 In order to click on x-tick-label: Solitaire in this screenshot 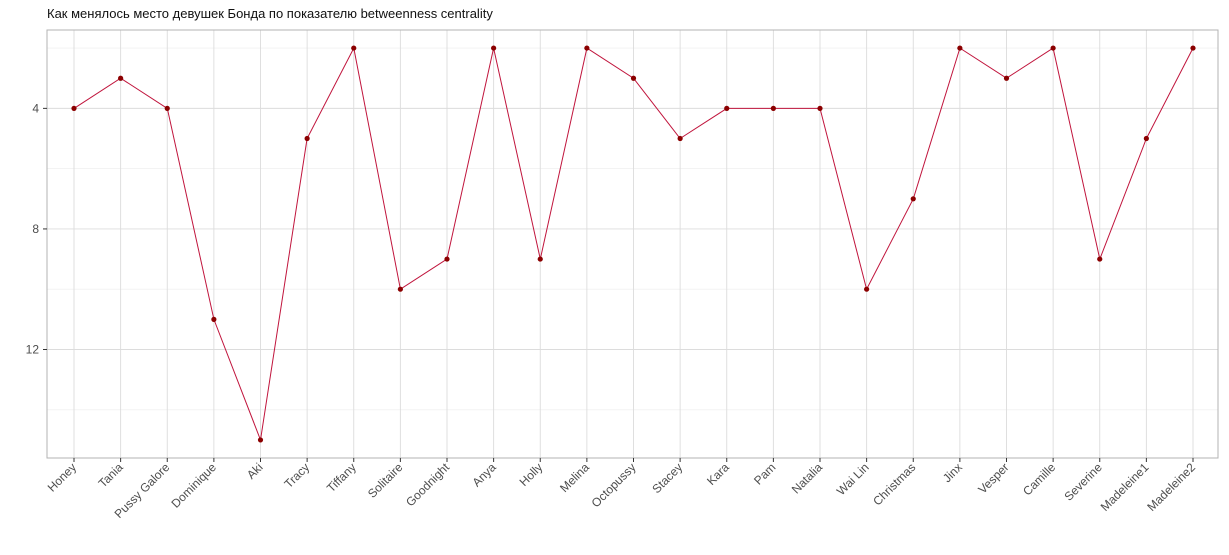, I will do `click(385, 480)`.